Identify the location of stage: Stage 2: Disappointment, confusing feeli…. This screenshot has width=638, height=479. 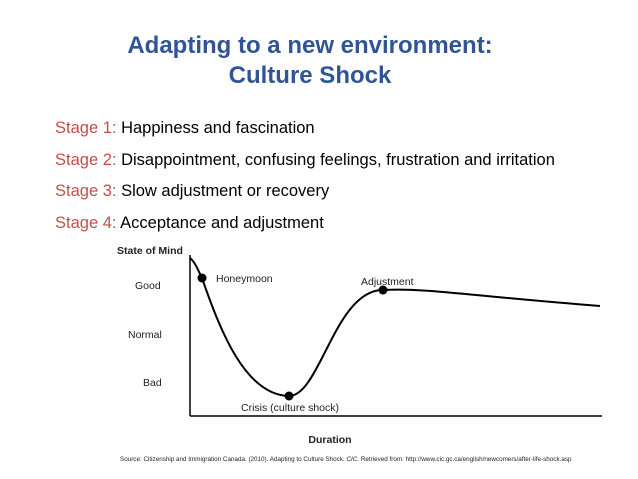
(305, 160).